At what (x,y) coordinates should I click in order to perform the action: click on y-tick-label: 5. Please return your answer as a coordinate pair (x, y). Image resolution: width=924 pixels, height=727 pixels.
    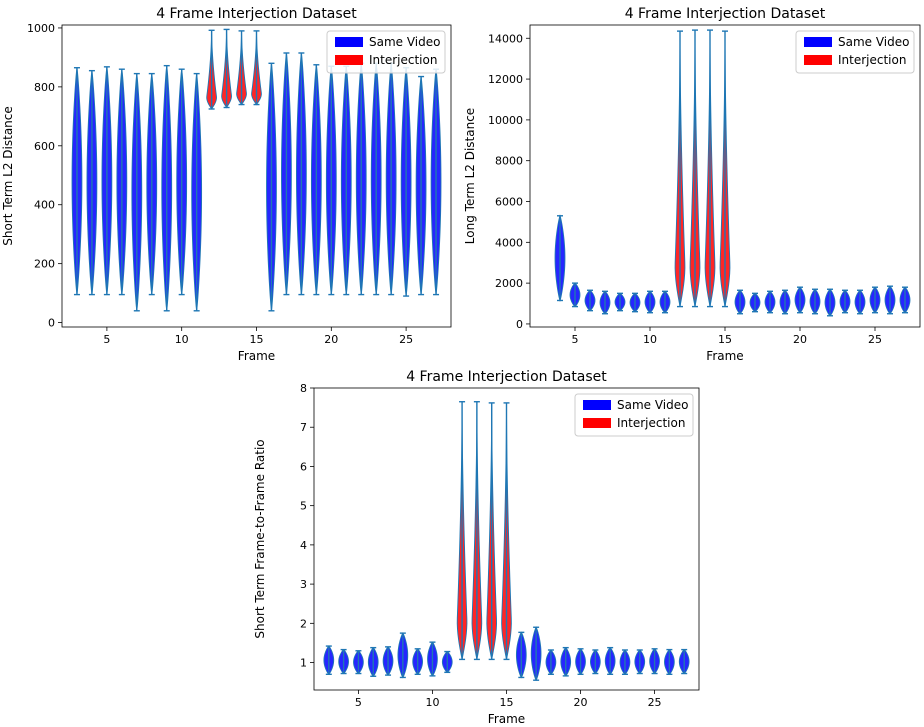
    Looking at the image, I should click on (303, 506).